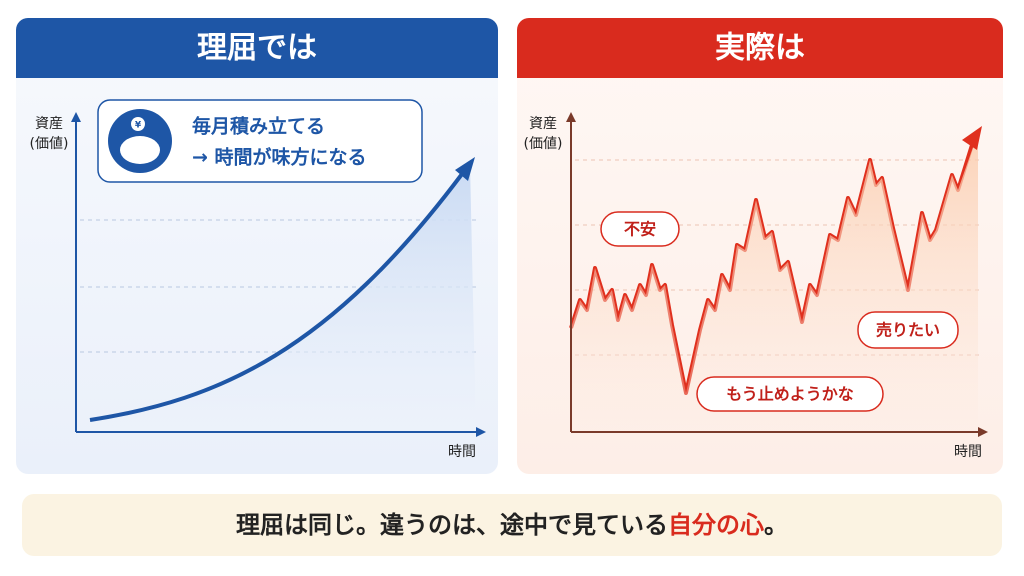 The width and height of the screenshot is (1024, 576). Describe the element at coordinates (140, 150) in the screenshot. I see `piggy-body` at that location.